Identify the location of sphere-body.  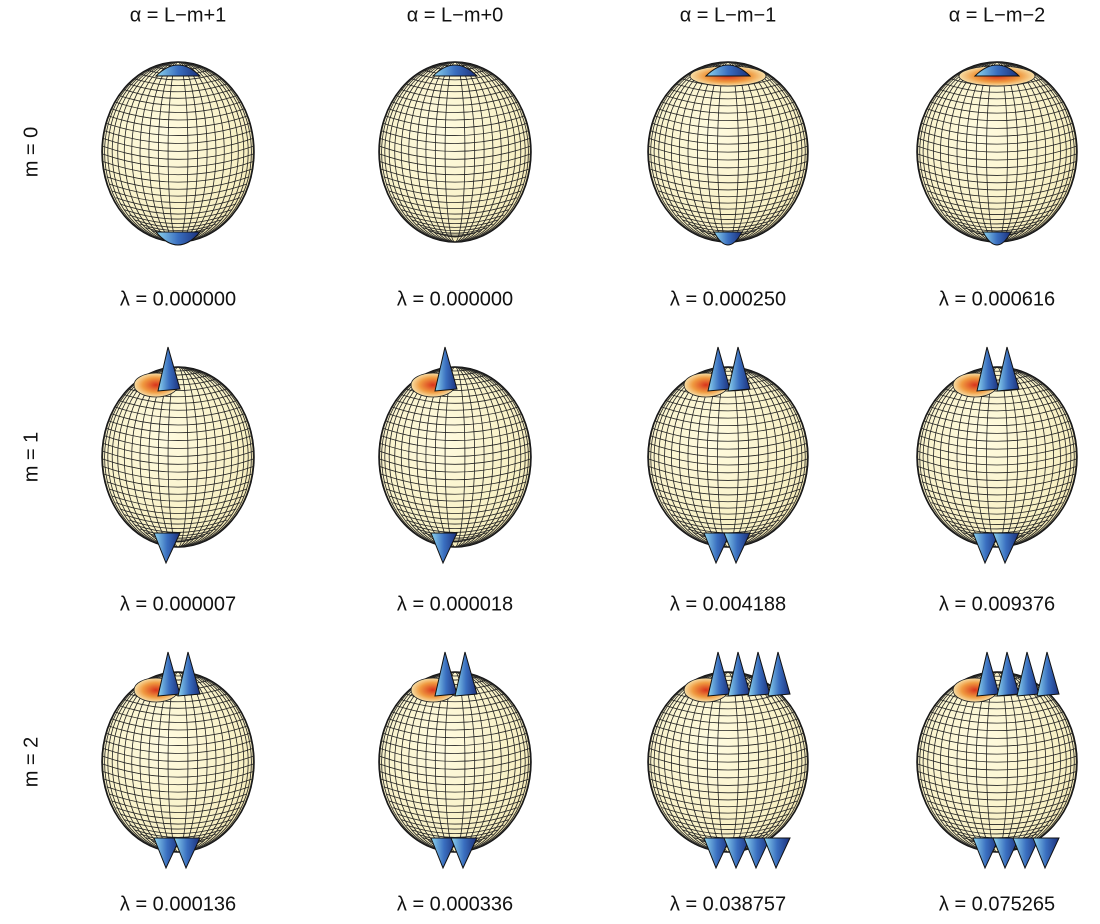
(455, 762).